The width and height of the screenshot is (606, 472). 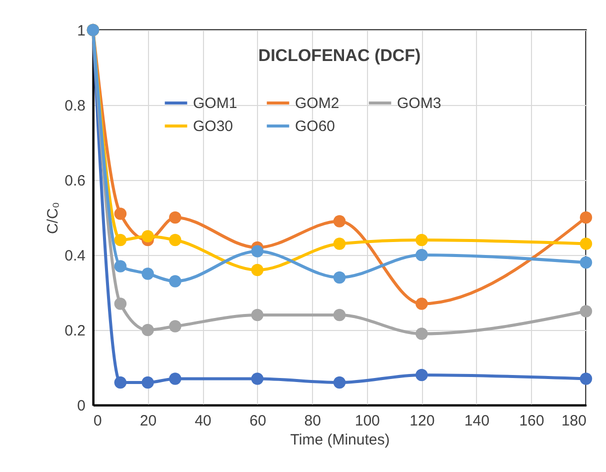 What do you see at coordinates (75, 106) in the screenshot?
I see `y-tick-label: 0.8` at bounding box center [75, 106].